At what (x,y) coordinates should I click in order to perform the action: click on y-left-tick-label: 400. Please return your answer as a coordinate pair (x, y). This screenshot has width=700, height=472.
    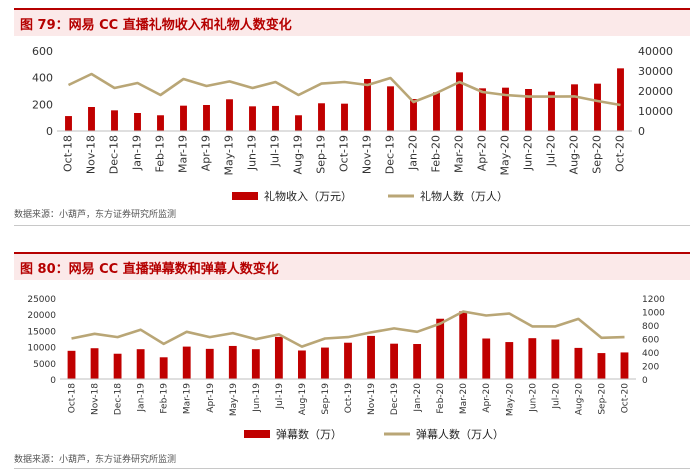
    Looking at the image, I should click on (42, 78).